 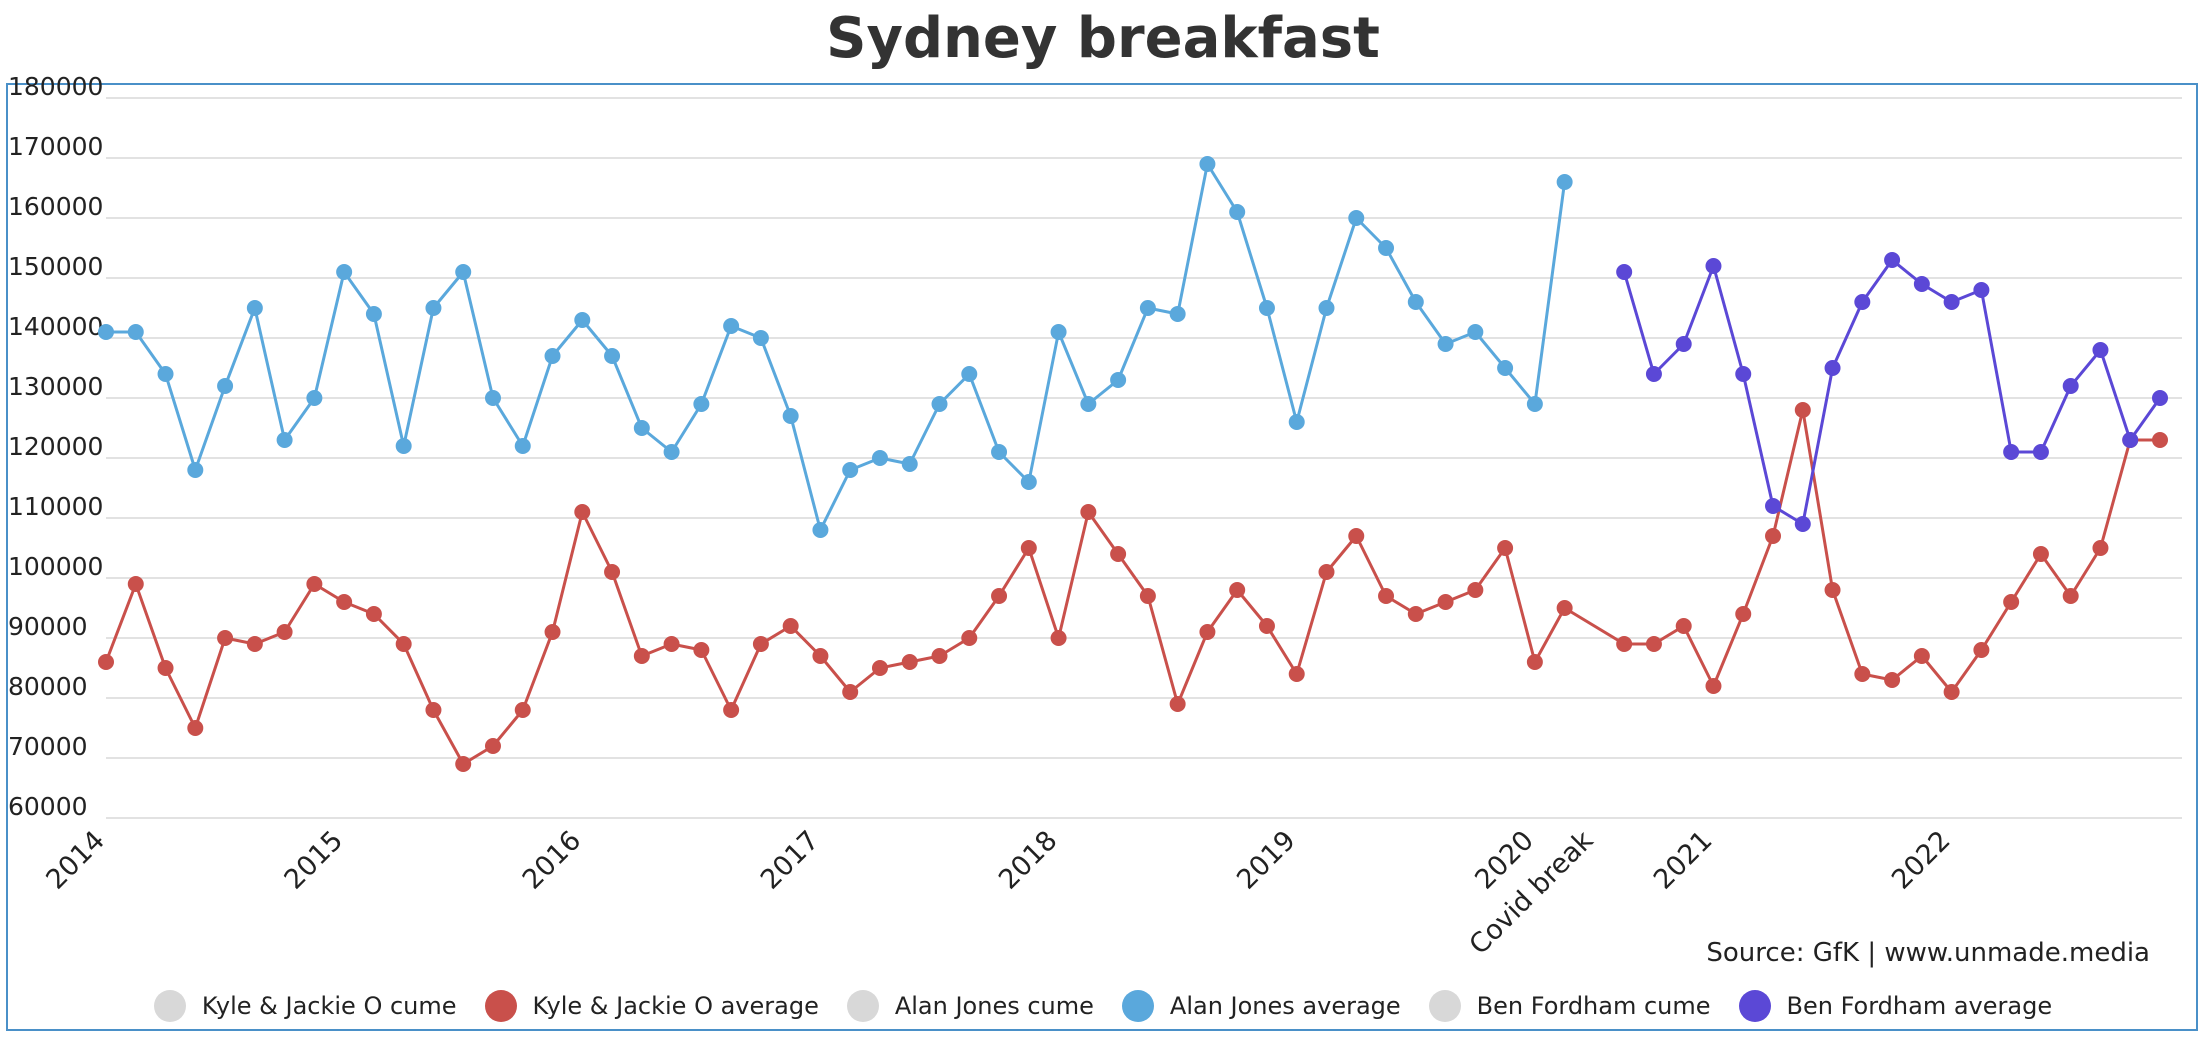 I want to click on legend-item-alan-jones-average: Alan Jones average, so click(x=1261, y=1006).